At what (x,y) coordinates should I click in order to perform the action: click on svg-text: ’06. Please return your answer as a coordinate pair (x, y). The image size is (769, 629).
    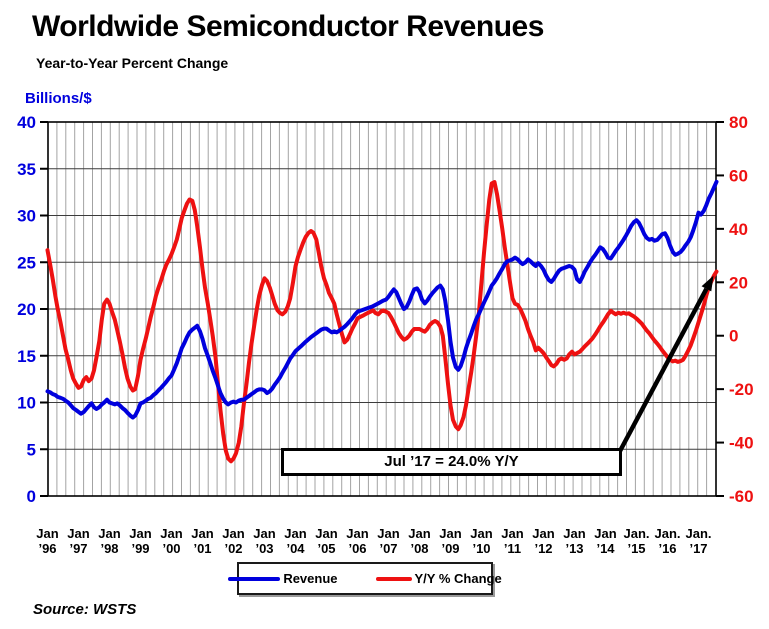
    Looking at the image, I should click on (357, 548).